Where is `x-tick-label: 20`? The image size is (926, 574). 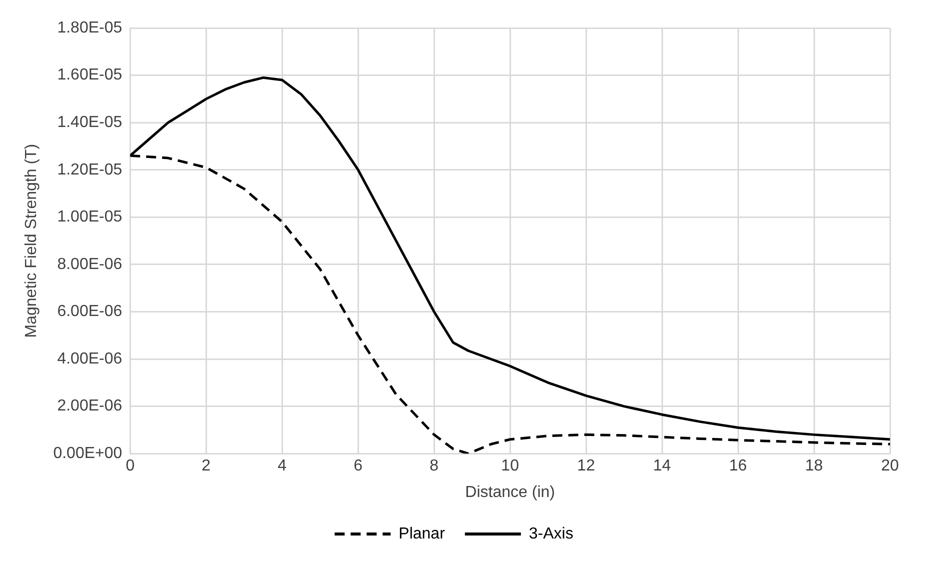 x-tick-label: 20 is located at coordinates (890, 466).